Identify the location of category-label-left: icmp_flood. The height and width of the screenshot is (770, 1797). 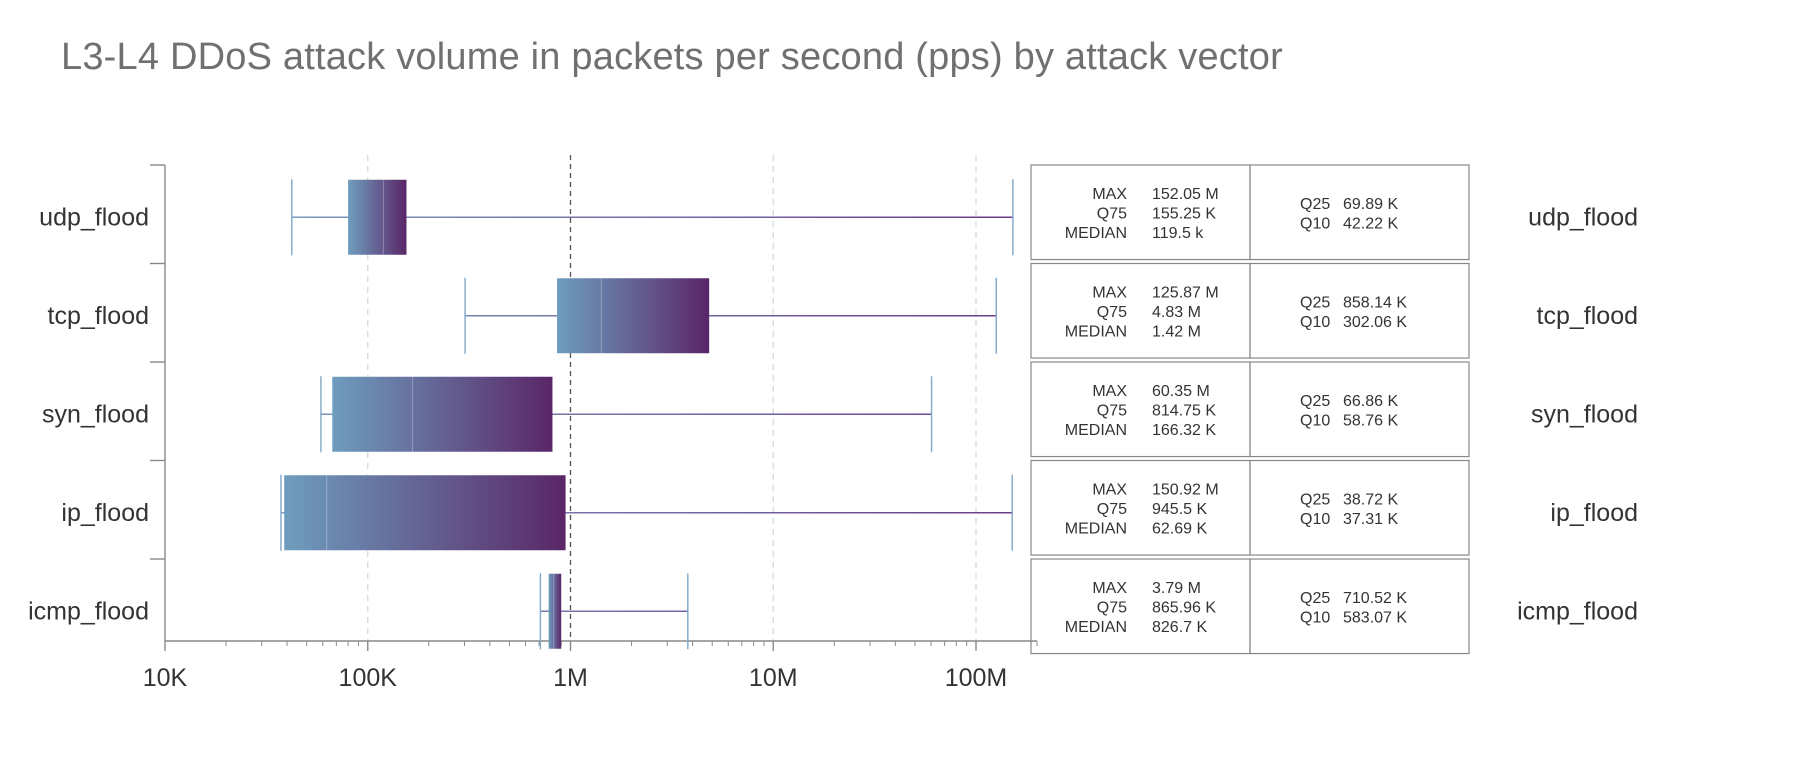
(88, 611).